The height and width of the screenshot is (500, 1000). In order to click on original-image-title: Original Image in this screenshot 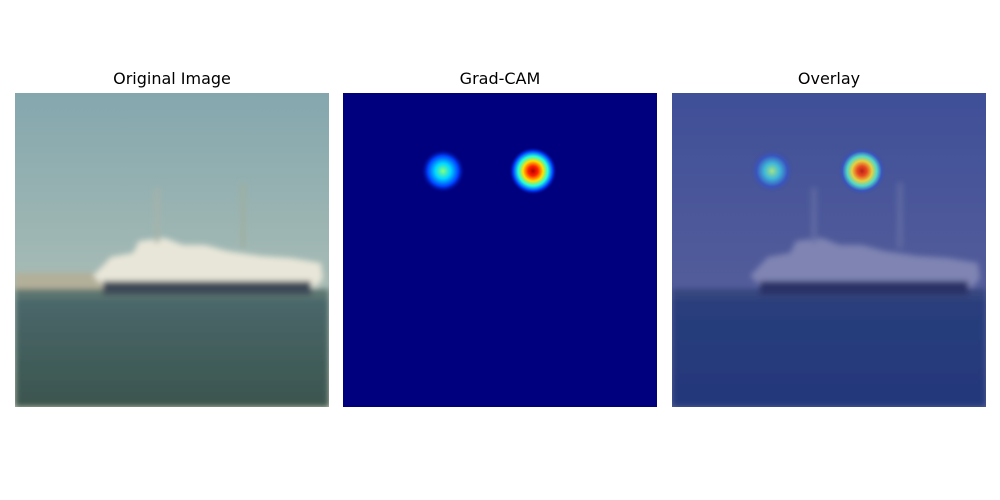, I will do `click(172, 78)`.